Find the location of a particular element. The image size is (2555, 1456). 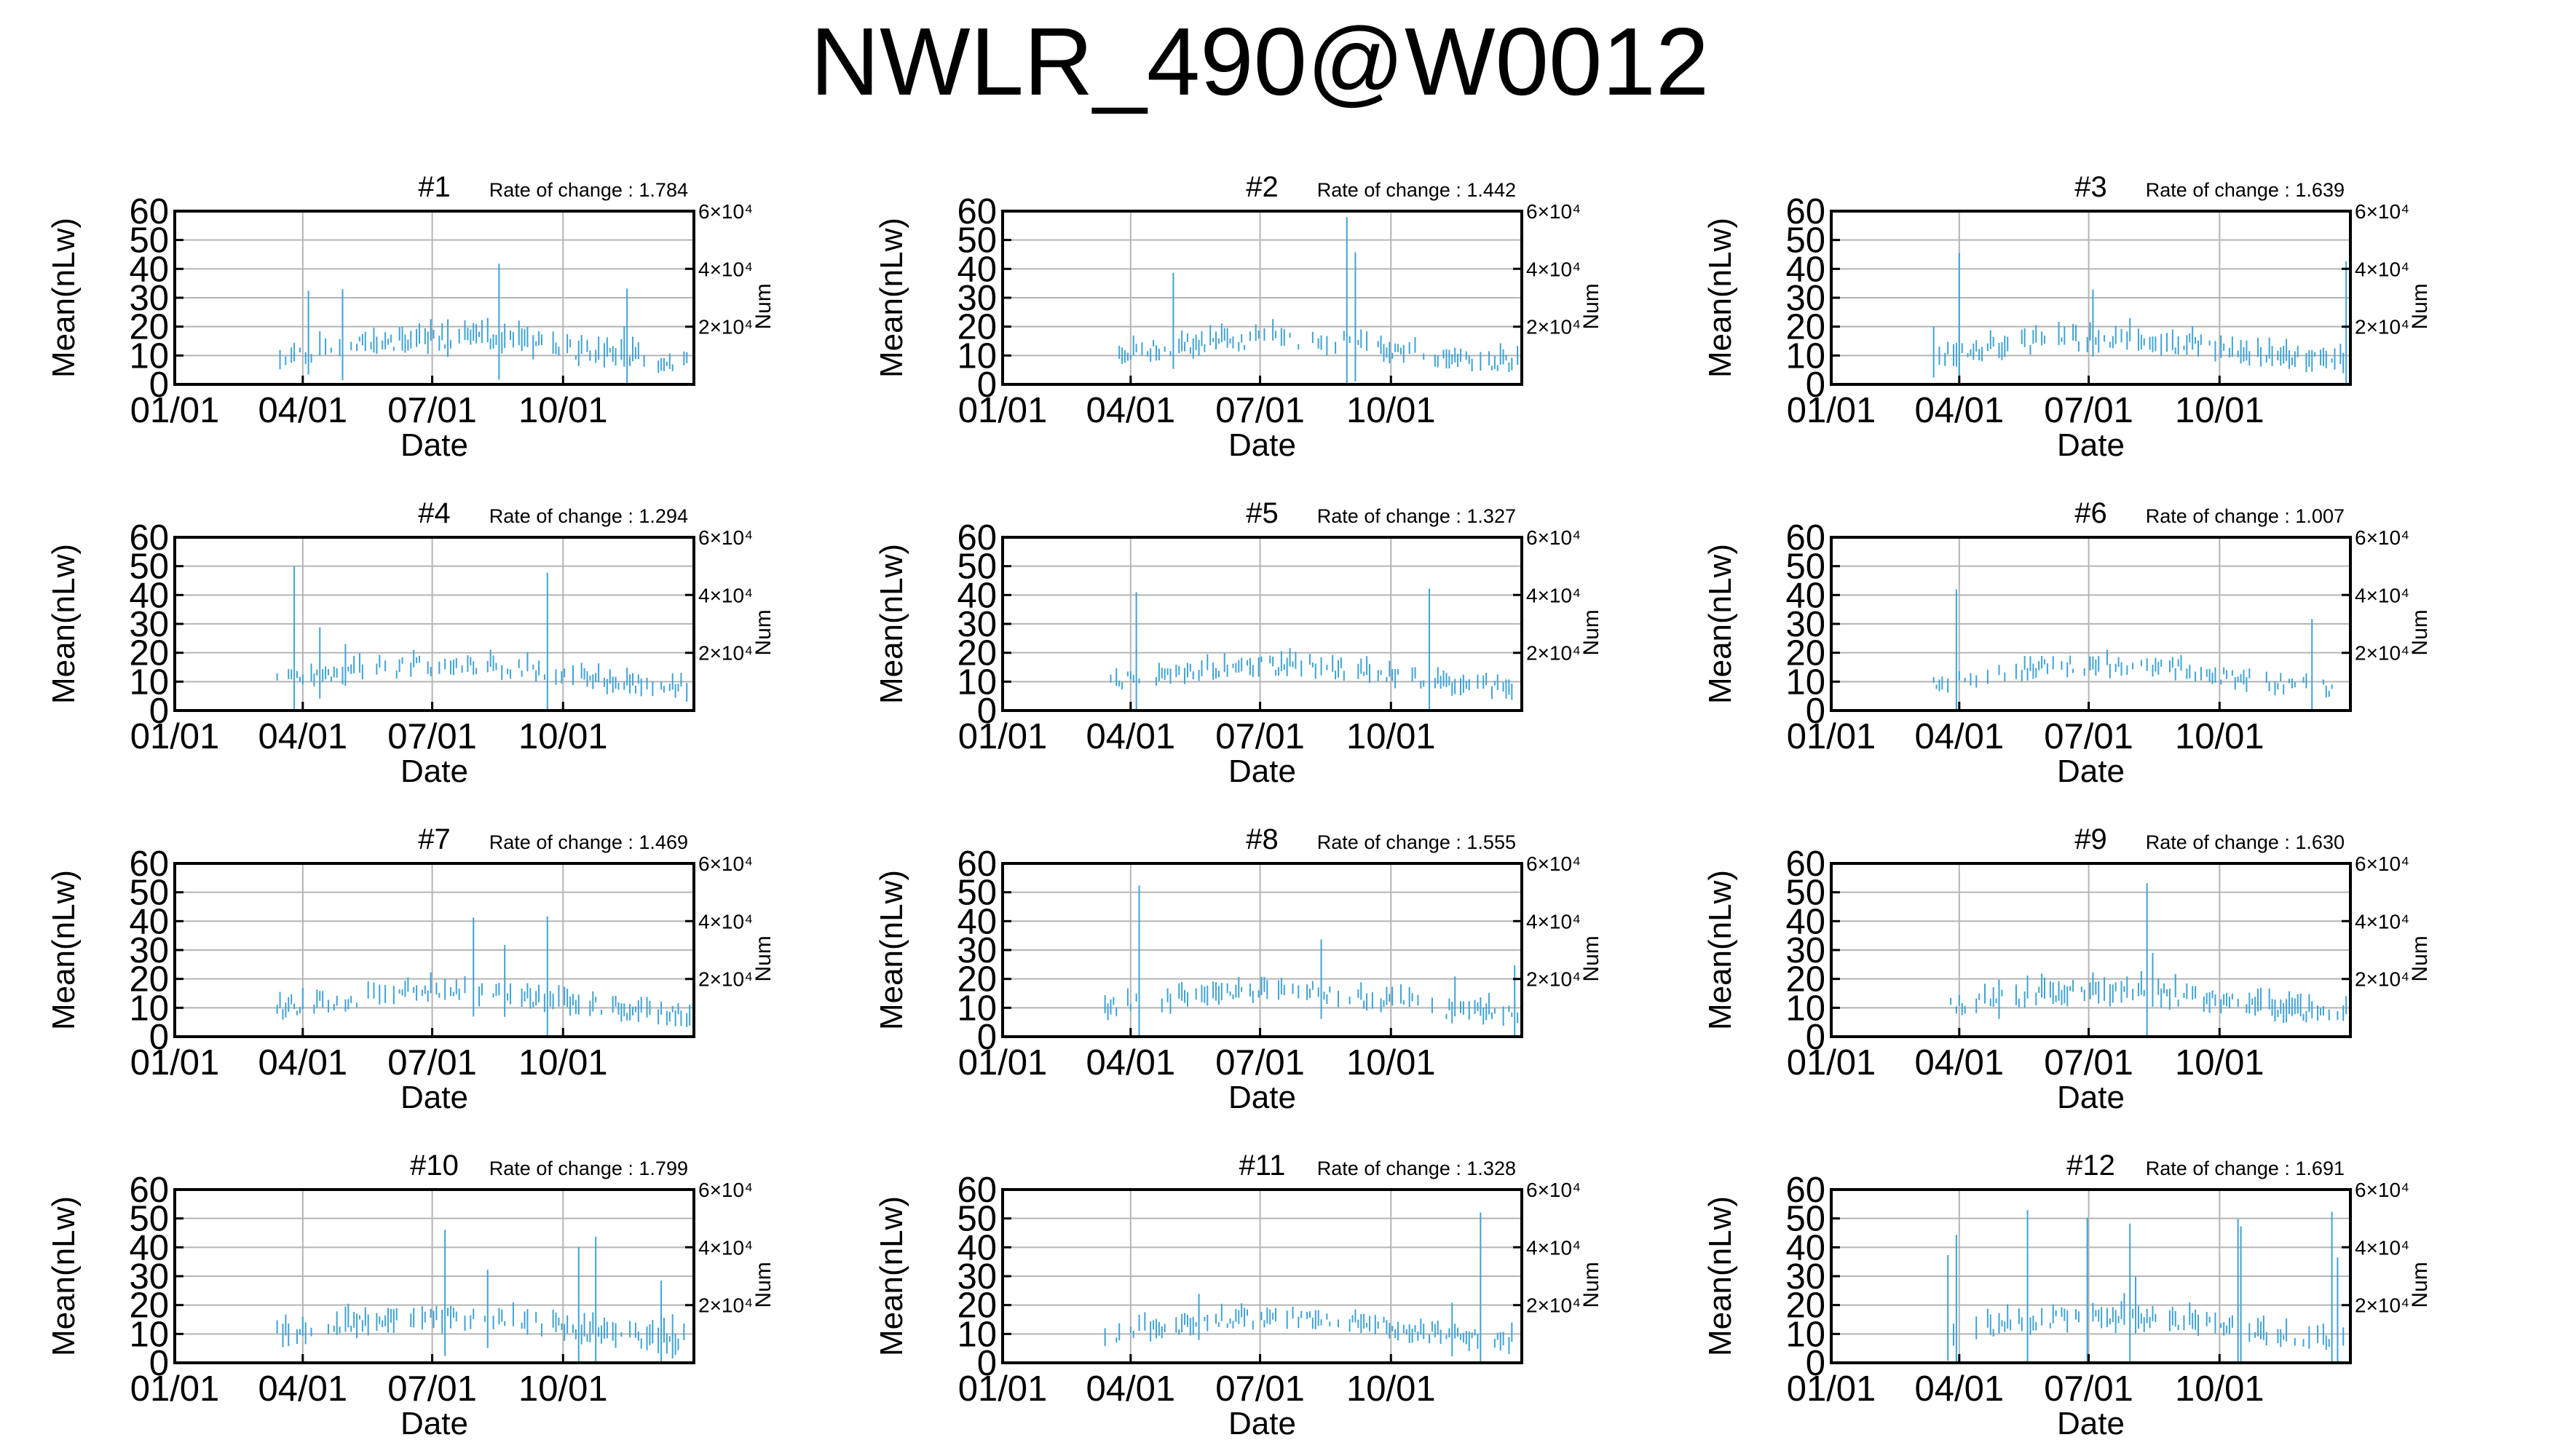

panel-title: #12 is located at coordinates (2090, 1166).